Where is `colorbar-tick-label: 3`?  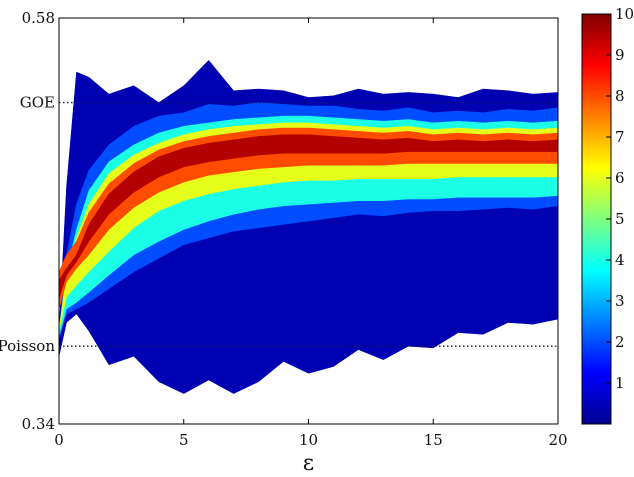
colorbar-tick-label: 3 is located at coordinates (620, 301).